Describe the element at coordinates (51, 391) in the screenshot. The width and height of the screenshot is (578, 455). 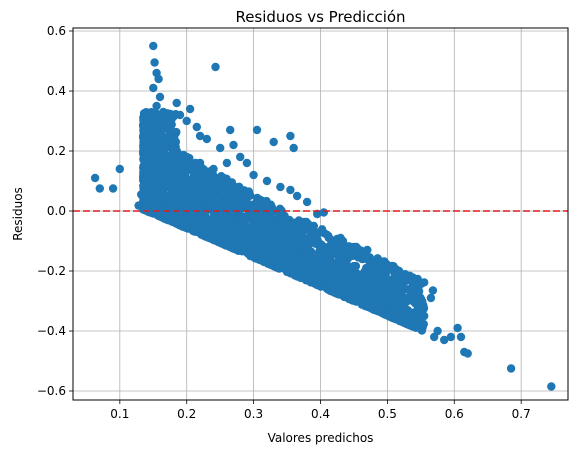
I see `y-tick-label: −0.6` at that location.